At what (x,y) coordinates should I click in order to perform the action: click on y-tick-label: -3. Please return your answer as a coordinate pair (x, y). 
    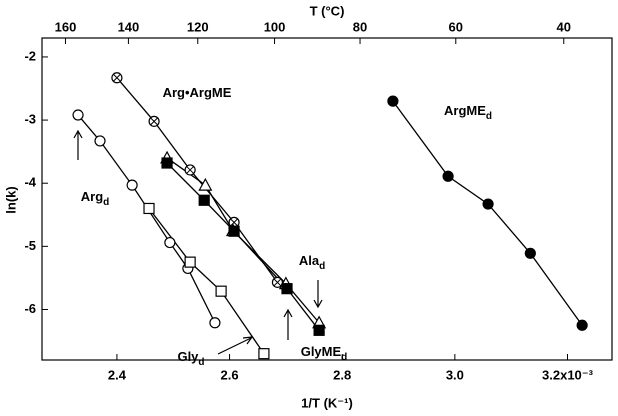
    Looking at the image, I should click on (30, 119).